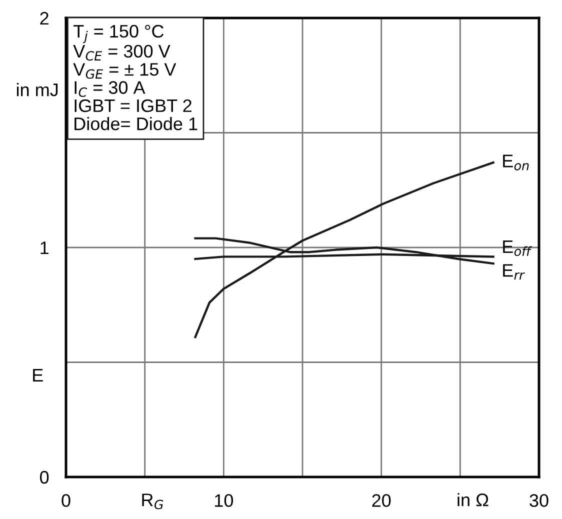  Describe the element at coordinates (473, 499) in the screenshot. I see `text: in Ω` at that location.